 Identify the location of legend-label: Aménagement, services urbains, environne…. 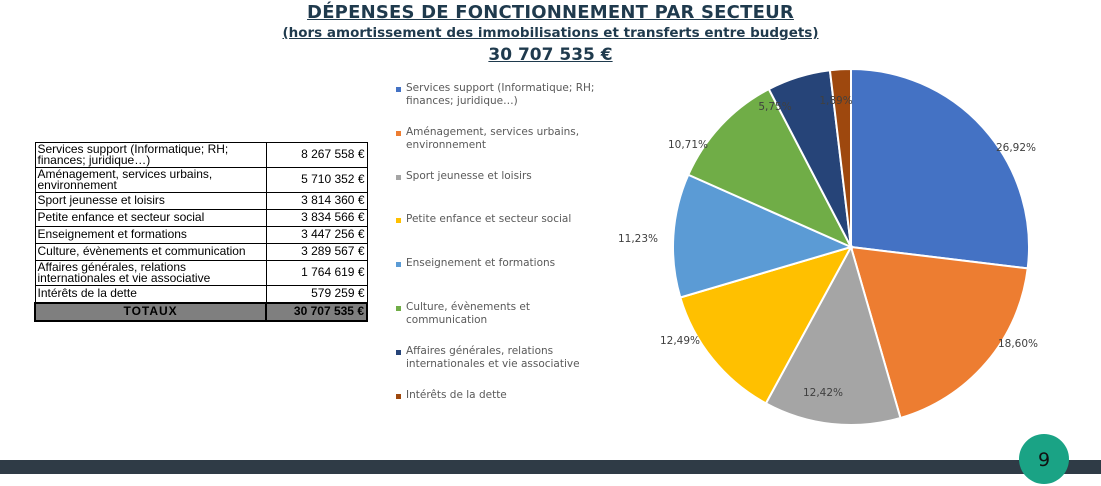
(493, 138).